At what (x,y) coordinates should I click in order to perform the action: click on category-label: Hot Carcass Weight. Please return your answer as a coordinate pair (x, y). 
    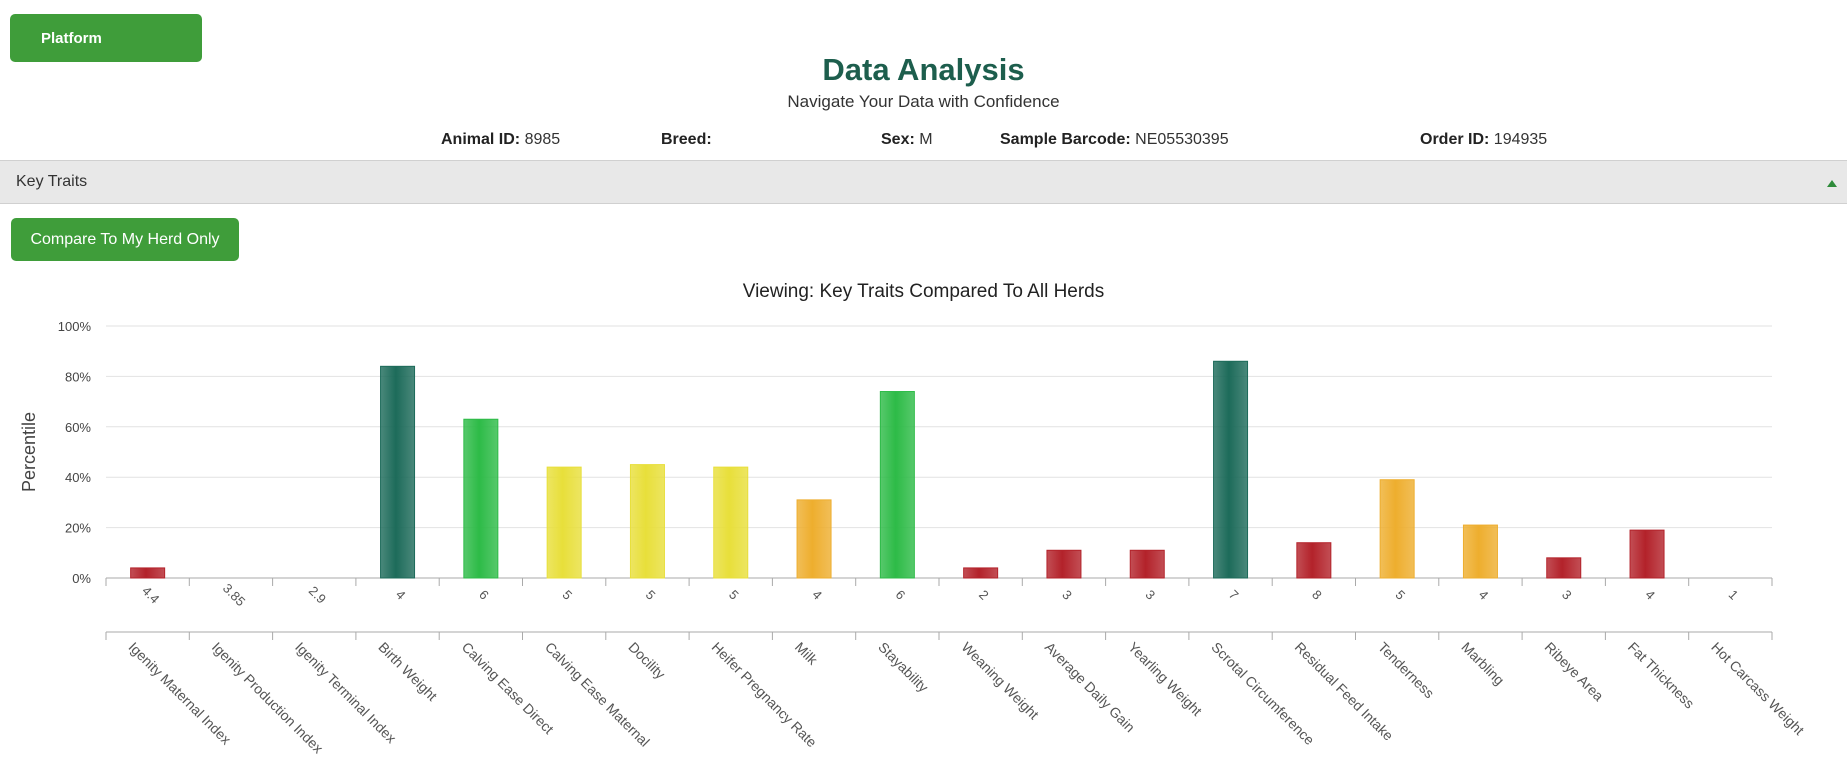
    Looking at the image, I should click on (1757, 688).